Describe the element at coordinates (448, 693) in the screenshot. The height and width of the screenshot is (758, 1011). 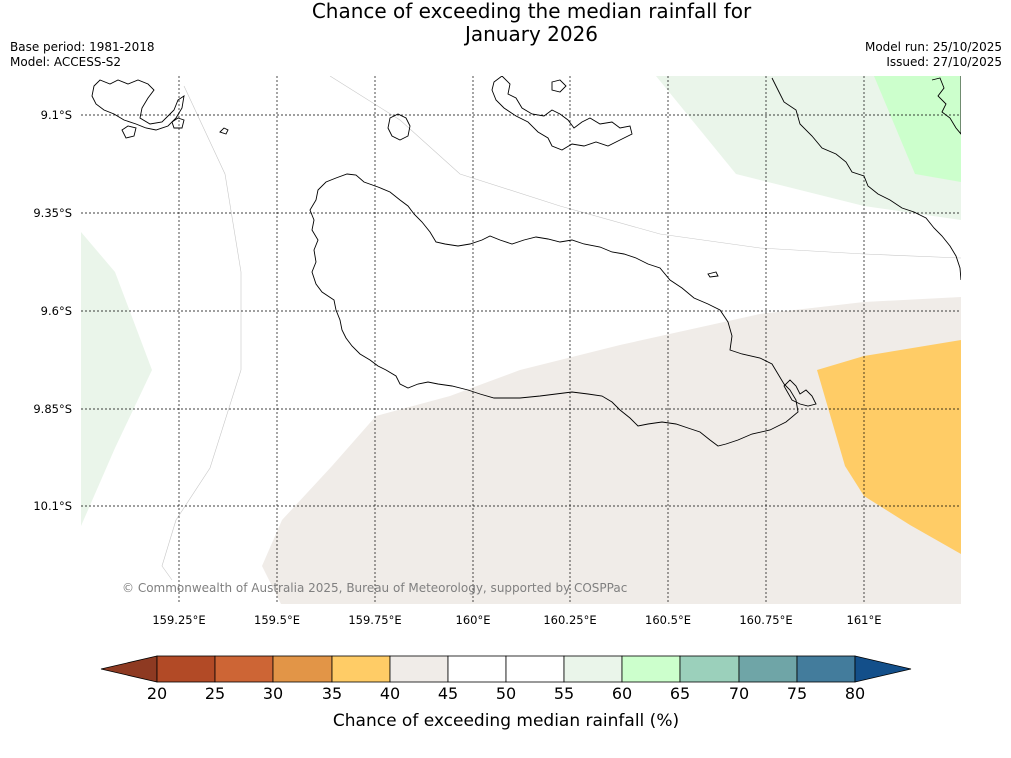
I see `colorbar-tick: 45` at that location.